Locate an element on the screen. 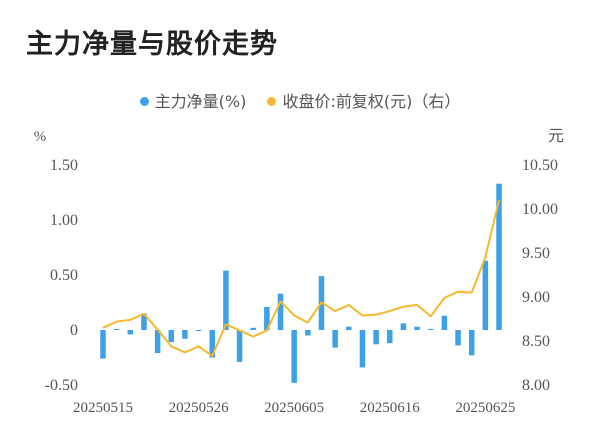 The height and width of the screenshot is (446, 600). left-axis: 1.50 1.00 0.50 0 -0.50 is located at coordinates (61, 275).